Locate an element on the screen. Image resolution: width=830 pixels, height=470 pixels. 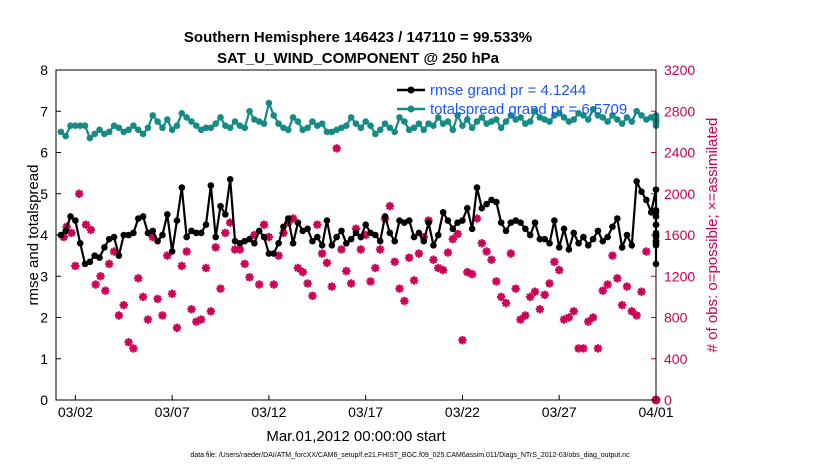
x-tick-label: 03/27 is located at coordinates (559, 412).